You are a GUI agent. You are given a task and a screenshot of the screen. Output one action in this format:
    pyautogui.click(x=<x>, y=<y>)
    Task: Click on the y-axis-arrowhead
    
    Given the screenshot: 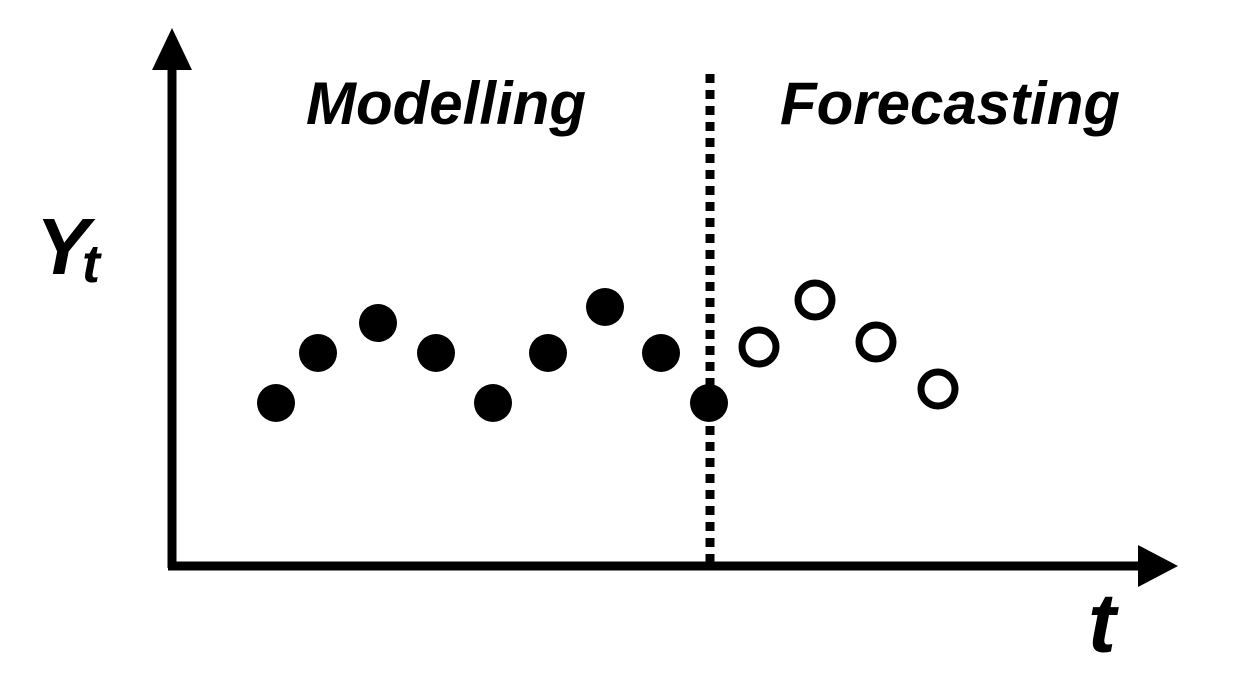 What is the action you would take?
    pyautogui.click(x=172, y=49)
    